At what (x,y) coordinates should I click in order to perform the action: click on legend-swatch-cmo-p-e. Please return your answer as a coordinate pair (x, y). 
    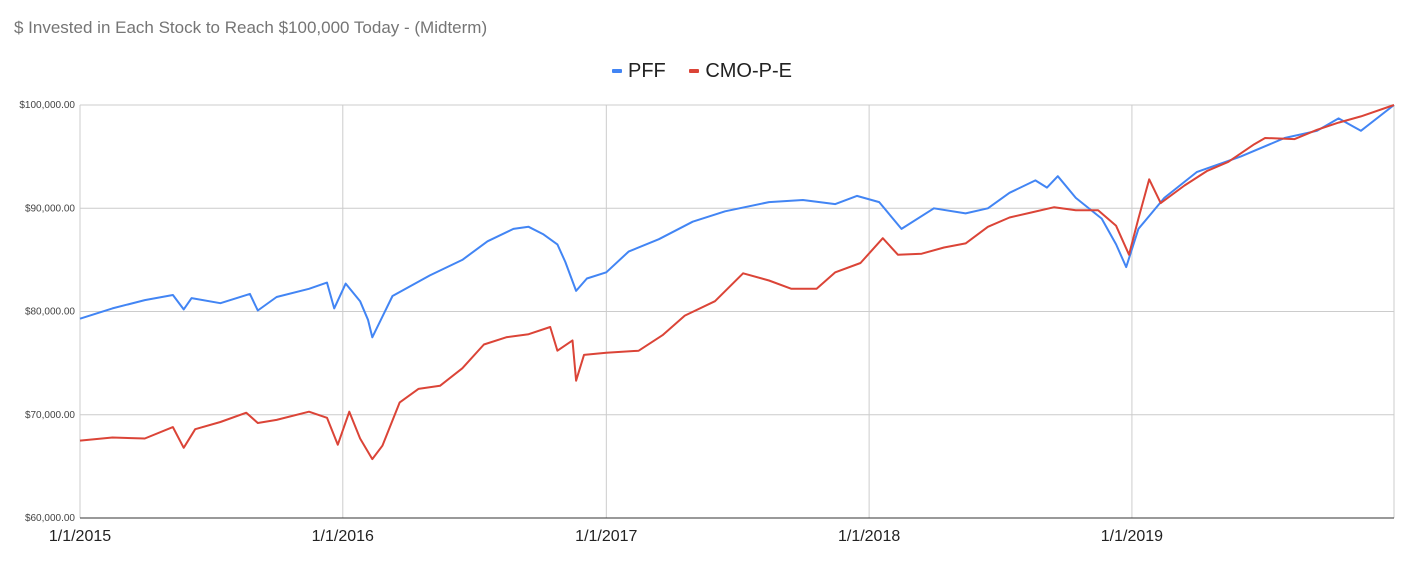
    Looking at the image, I should click on (694, 71).